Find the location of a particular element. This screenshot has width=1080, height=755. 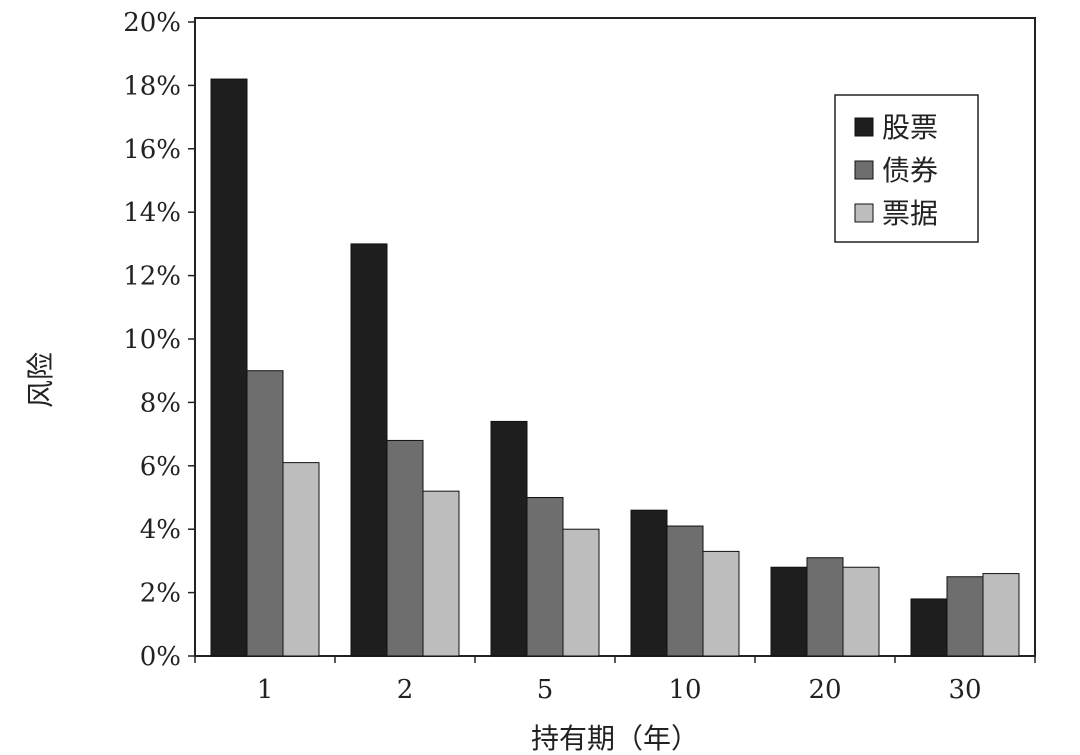

y-tick-label: 16% is located at coordinates (152, 150).